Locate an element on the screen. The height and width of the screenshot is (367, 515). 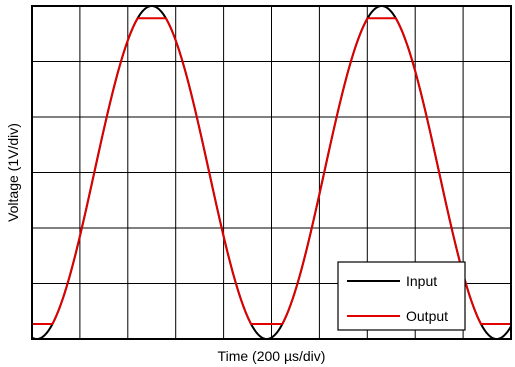
legend: Input Output is located at coordinates (401, 296).